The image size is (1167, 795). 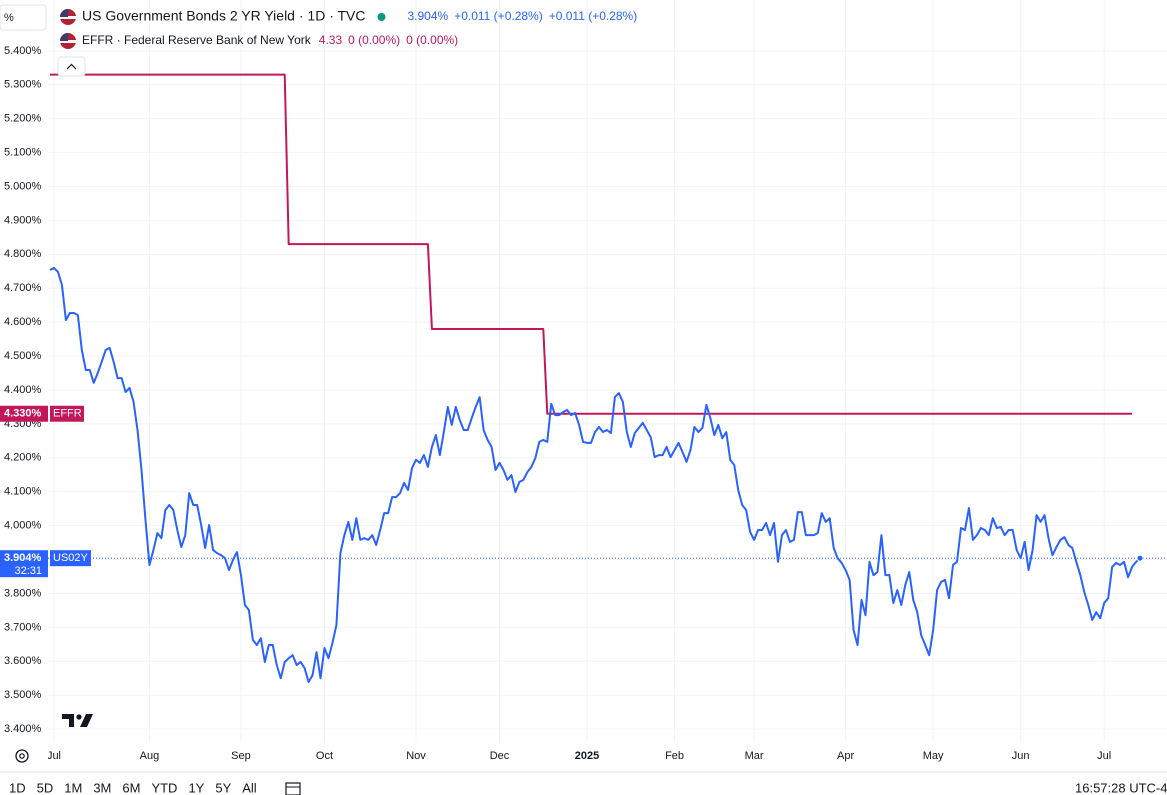 What do you see at coordinates (23, 51) in the screenshot?
I see `y-tick-label: 5.400%` at bounding box center [23, 51].